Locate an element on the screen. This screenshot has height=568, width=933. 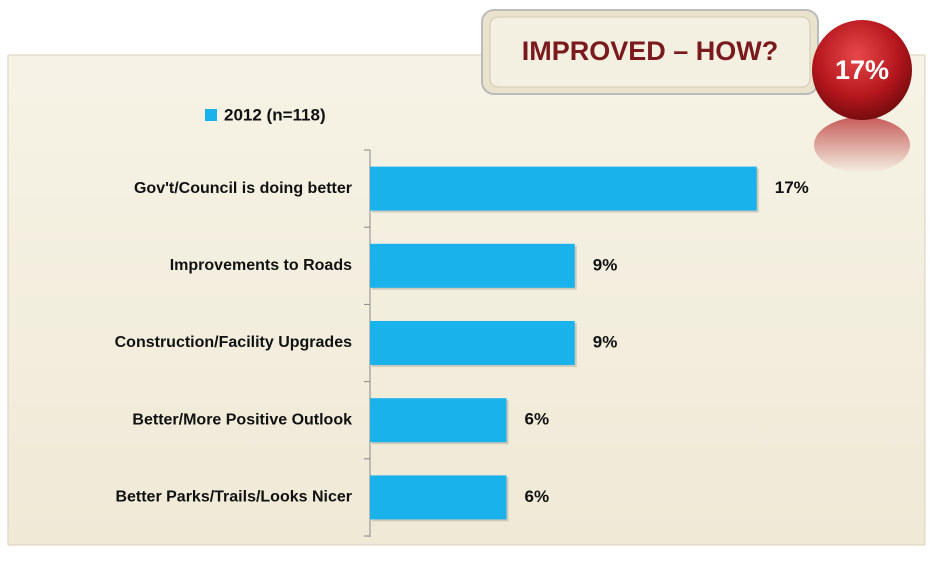
category-label: Improvements to Roads is located at coordinates (261, 265).